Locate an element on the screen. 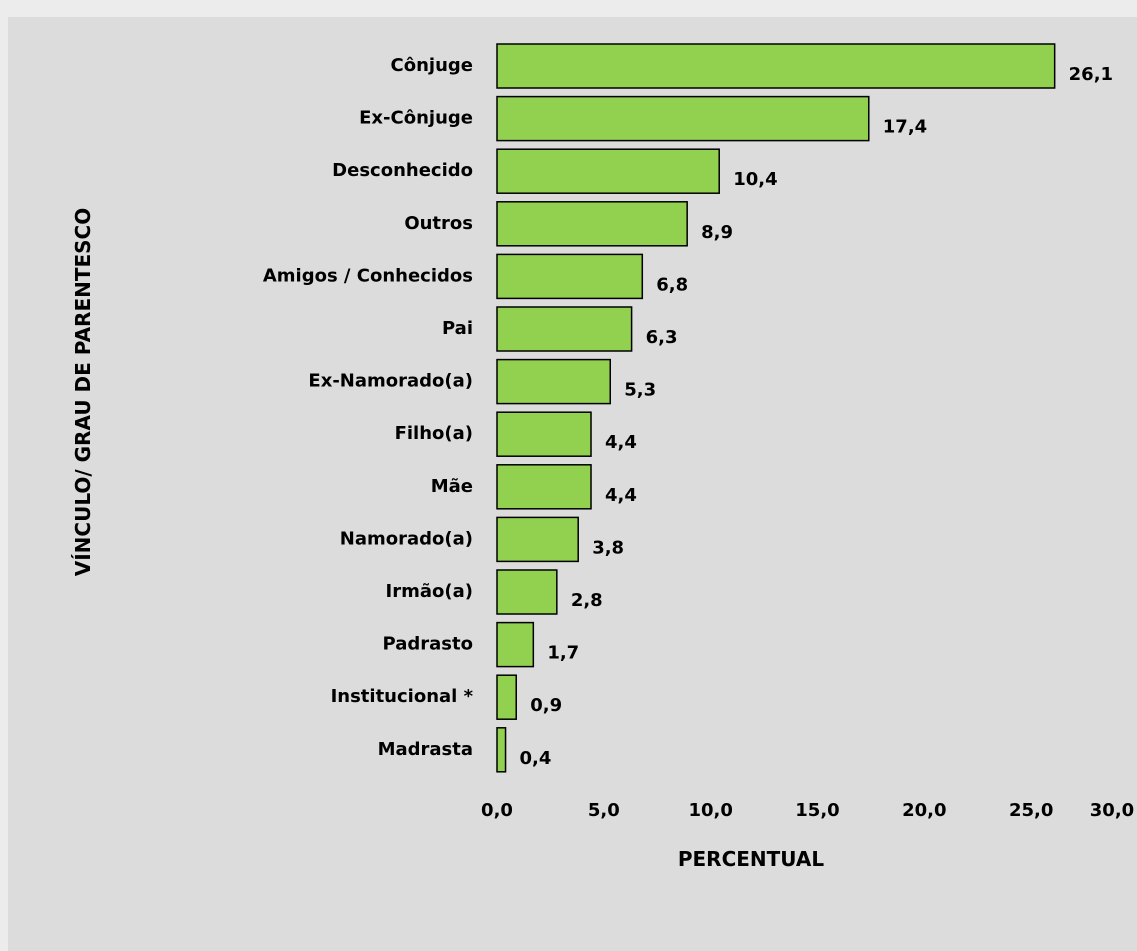 This screenshot has height=951, width=1137. category-label: Amigos / Conhecidos is located at coordinates (368, 275).